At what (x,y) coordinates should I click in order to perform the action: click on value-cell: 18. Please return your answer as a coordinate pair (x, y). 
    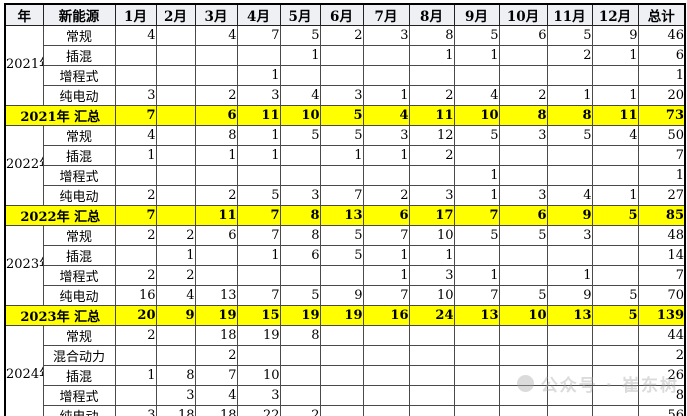
    Looking at the image, I should click on (216, 335).